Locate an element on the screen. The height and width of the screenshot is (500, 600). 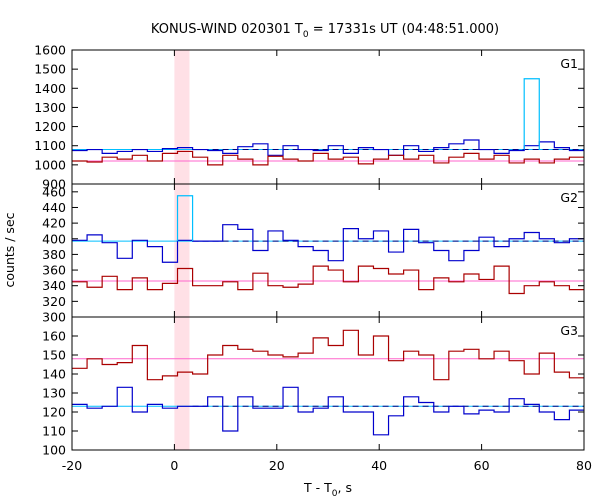
panel-g2-ytick-label: 440 is located at coordinates (54, 207).